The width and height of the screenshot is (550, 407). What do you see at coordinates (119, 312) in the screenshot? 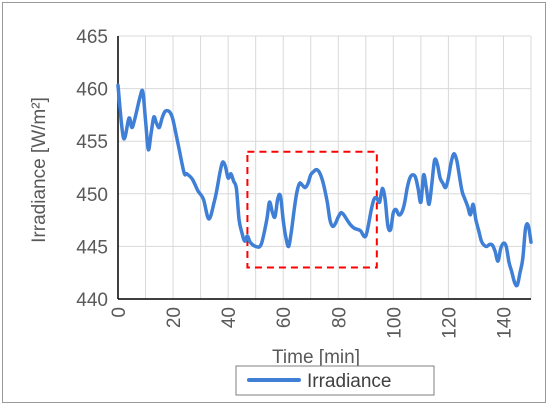
I see `x-tick-label: 0` at bounding box center [119, 312].